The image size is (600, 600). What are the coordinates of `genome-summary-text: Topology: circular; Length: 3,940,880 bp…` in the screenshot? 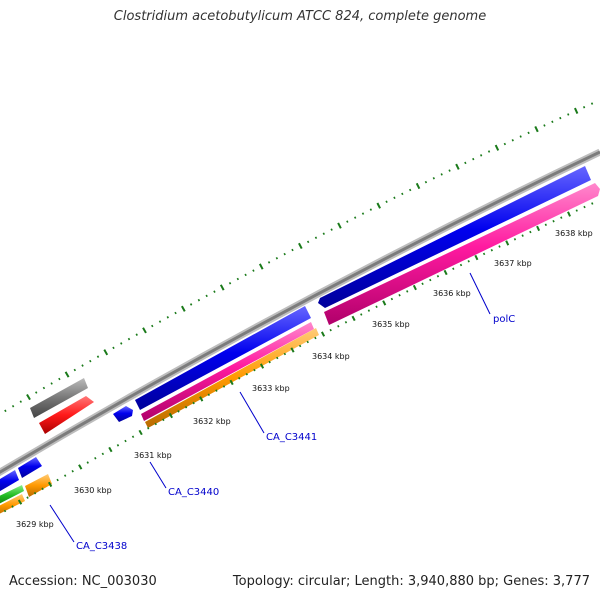 It's located at (411, 581).